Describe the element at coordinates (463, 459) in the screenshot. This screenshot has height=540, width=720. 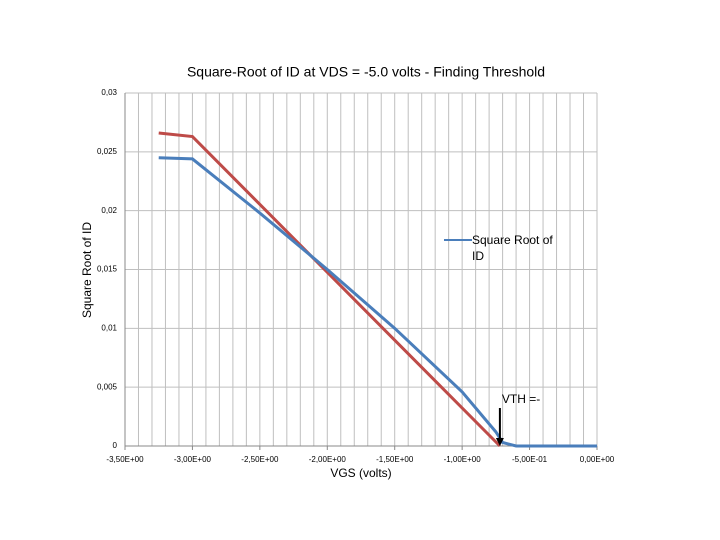
I see `x-tick-label: -1,00E+00` at that location.